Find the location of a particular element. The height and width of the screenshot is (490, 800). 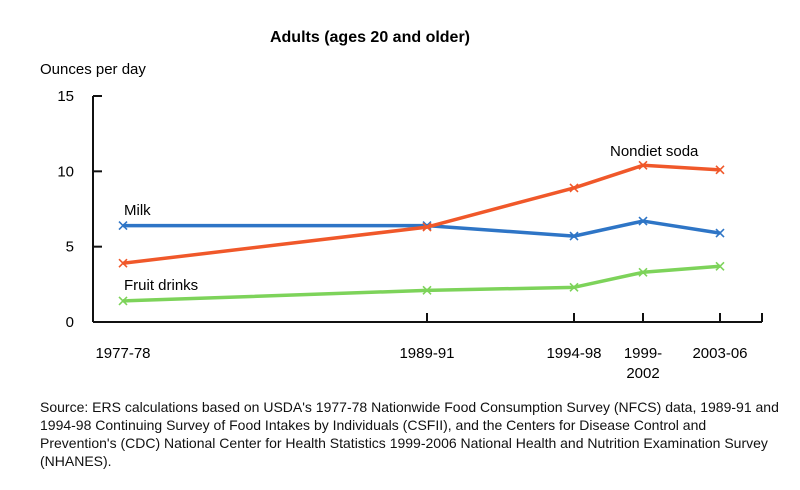

series-label: Milk is located at coordinates (137, 210).